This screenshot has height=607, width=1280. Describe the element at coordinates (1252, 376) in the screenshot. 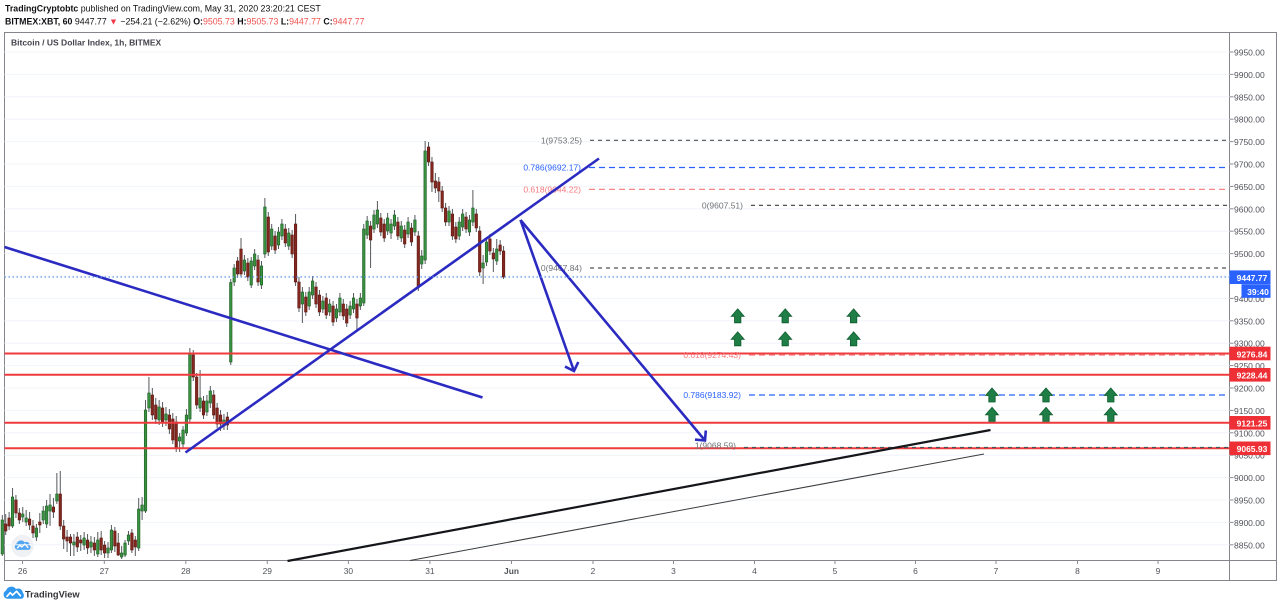

I see `svg-text: 9228.44` at that location.